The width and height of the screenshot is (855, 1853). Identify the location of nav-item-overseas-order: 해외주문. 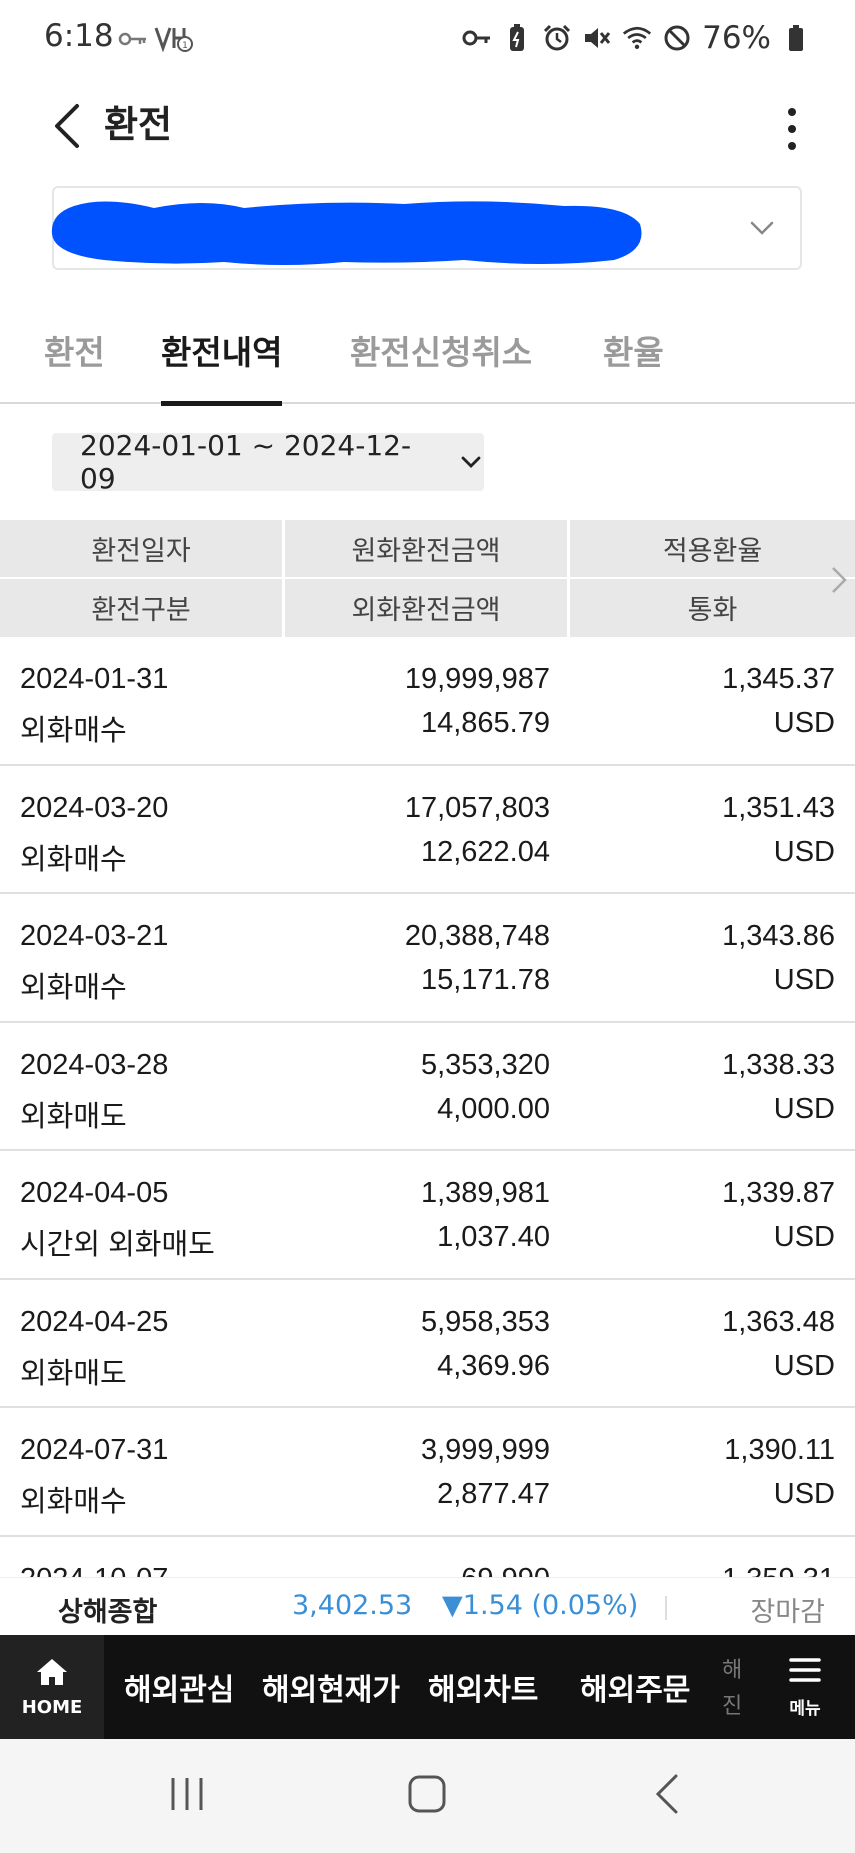
(635, 1690).